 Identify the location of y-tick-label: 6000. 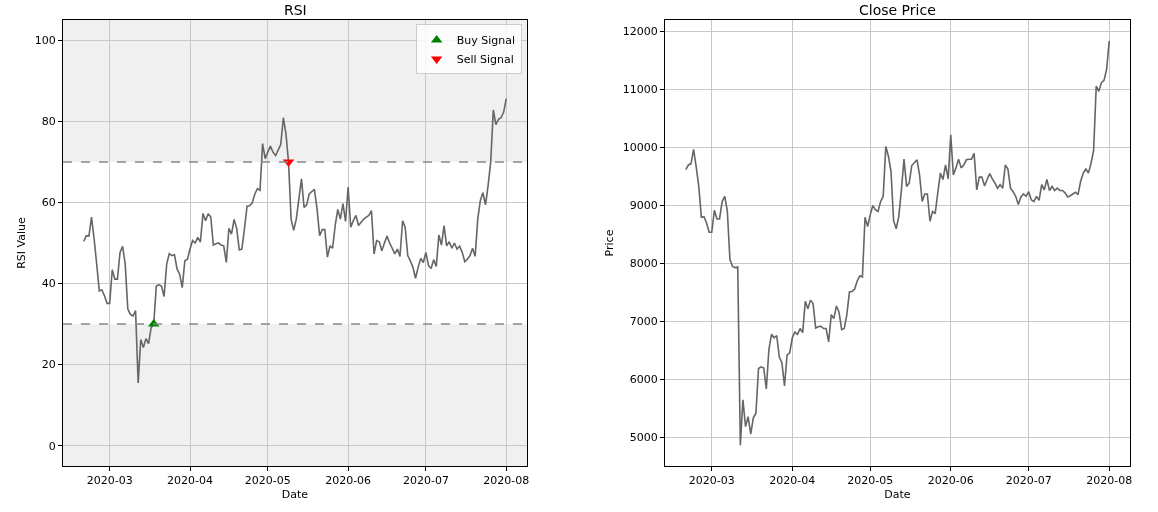
(643, 379).